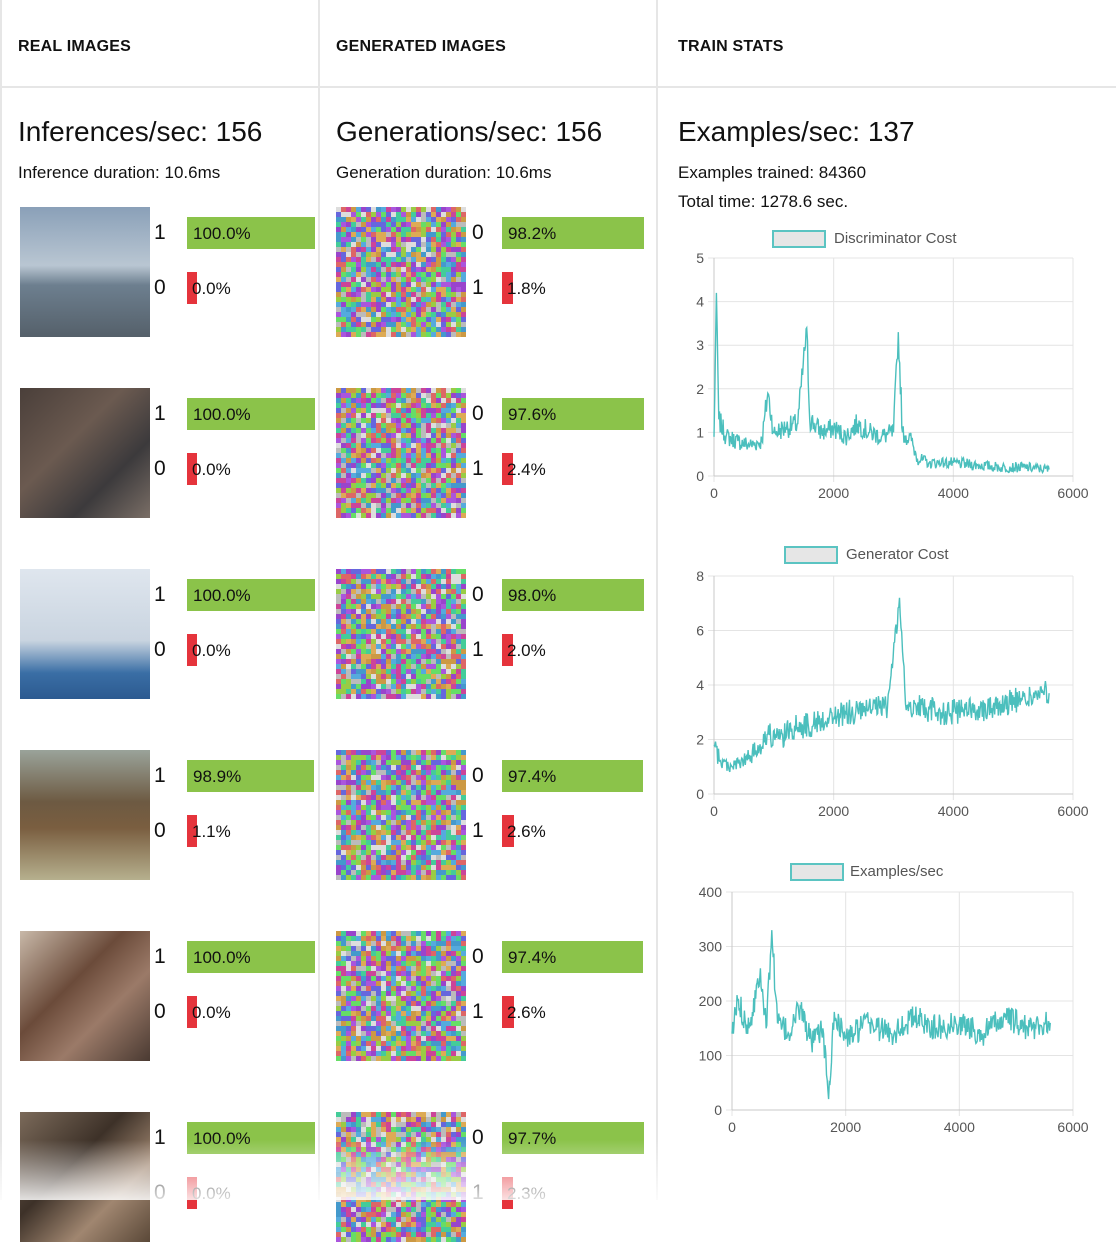 This screenshot has width=1116, height=1242. Describe the element at coordinates (532, 957) in the screenshot. I see `top-probability-text: 97.4%` at that location.